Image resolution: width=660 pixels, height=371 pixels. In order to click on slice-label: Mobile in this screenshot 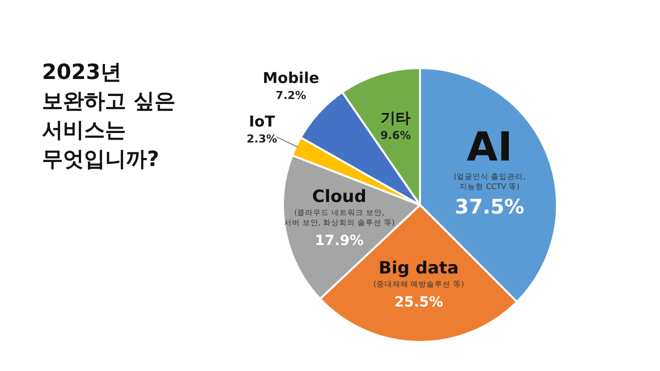, I will do `click(291, 78)`.